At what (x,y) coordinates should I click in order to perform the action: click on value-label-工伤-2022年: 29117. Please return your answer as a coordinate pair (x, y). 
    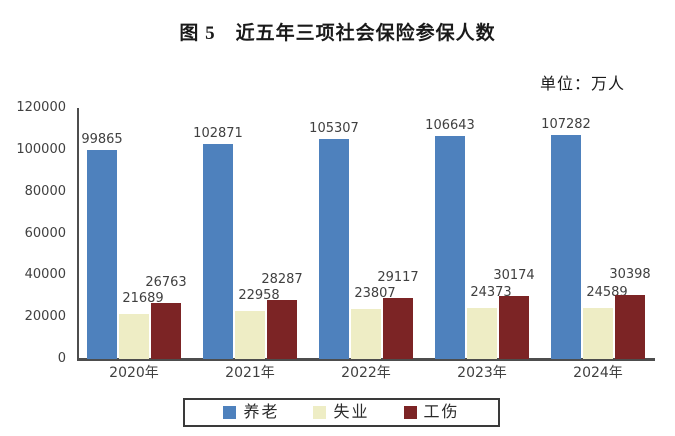
    Looking at the image, I should click on (398, 278).